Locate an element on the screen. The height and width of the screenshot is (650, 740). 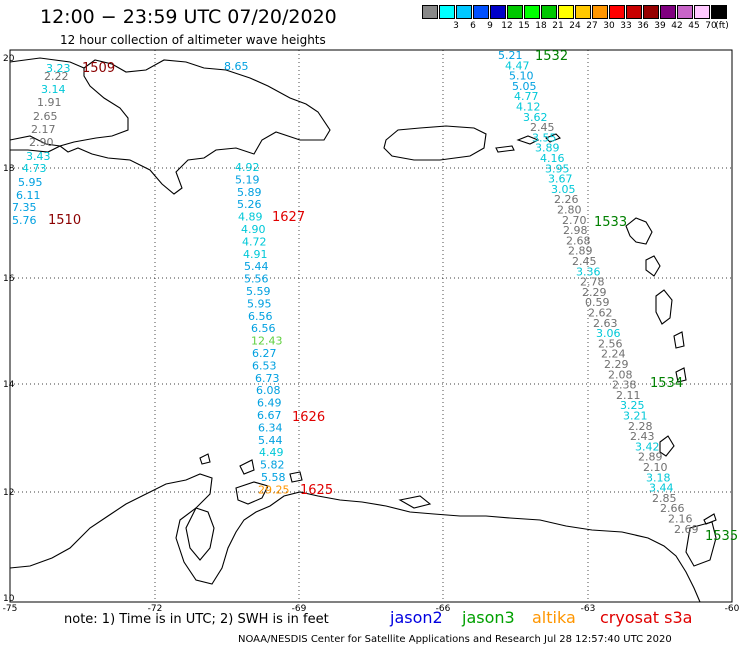
sat-legend-jason2: jason2 is located at coordinates (416, 617).